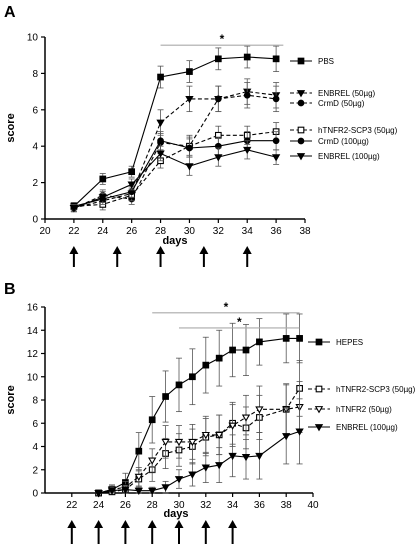 The width and height of the screenshot is (415, 550). Describe the element at coordinates (233, 505) in the screenshot. I see `panel-b-x-tick-label: 34` at that location.